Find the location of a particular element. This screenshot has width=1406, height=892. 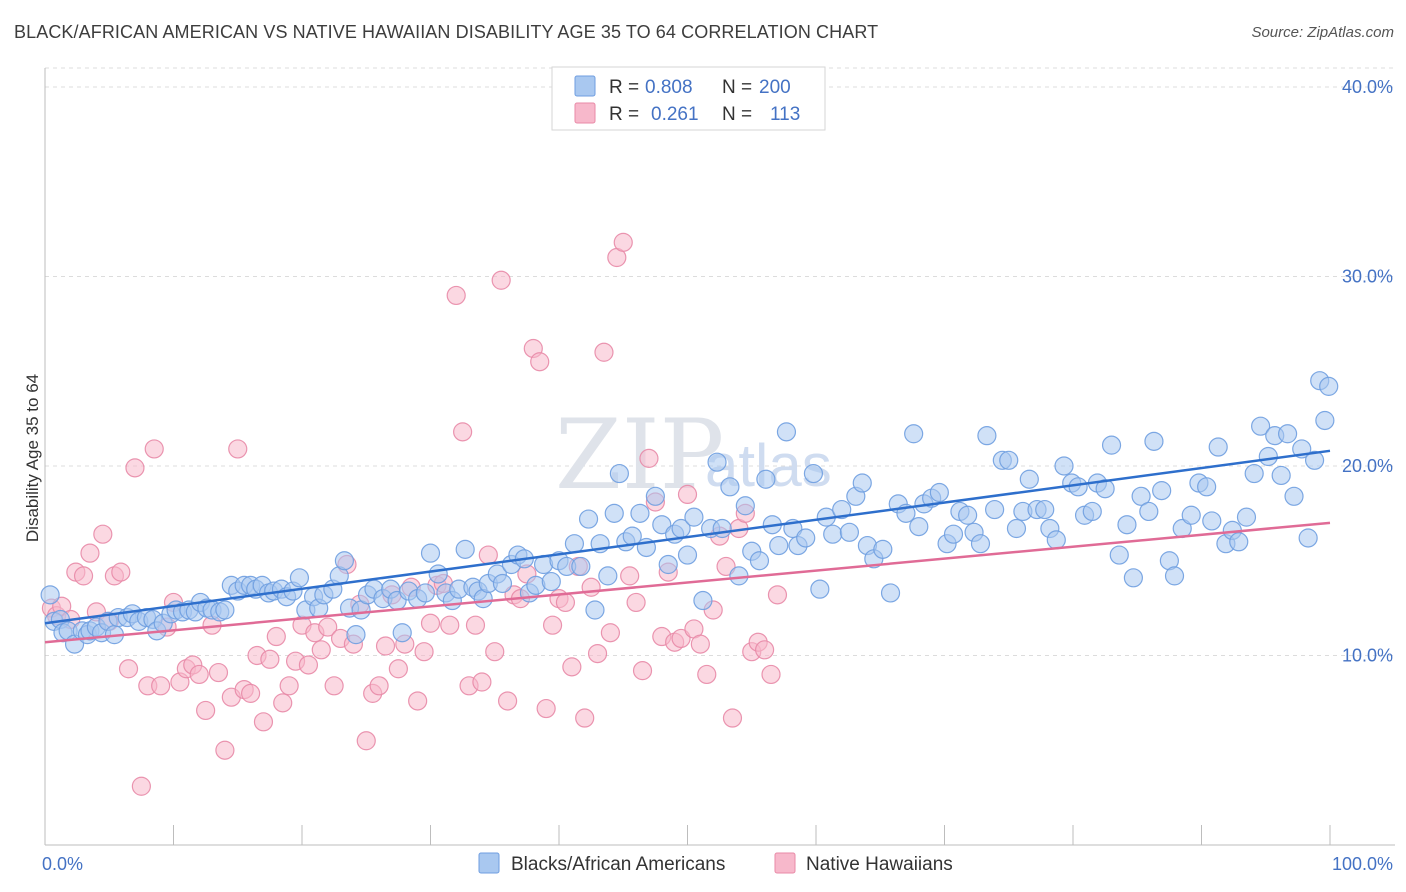

legend-r-value-1: 0.808 is located at coordinates (669, 87).